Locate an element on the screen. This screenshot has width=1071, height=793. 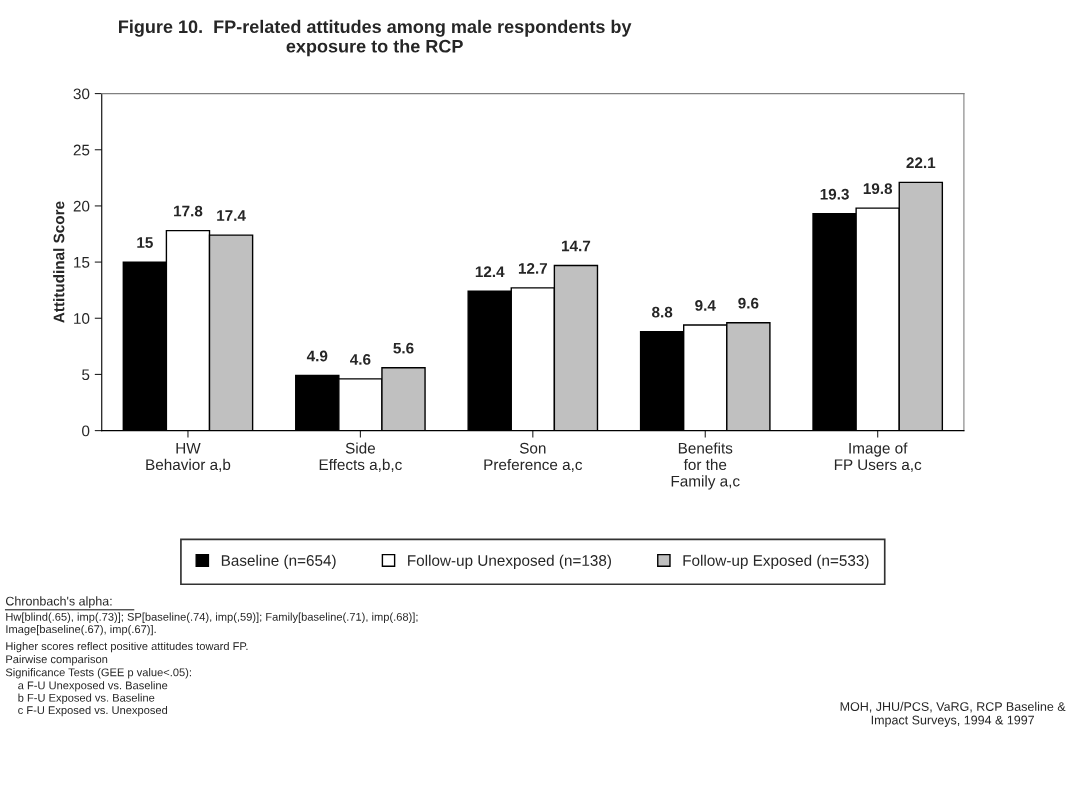
legend-label: Follow-up Exposed (n=533) is located at coordinates (776, 561).